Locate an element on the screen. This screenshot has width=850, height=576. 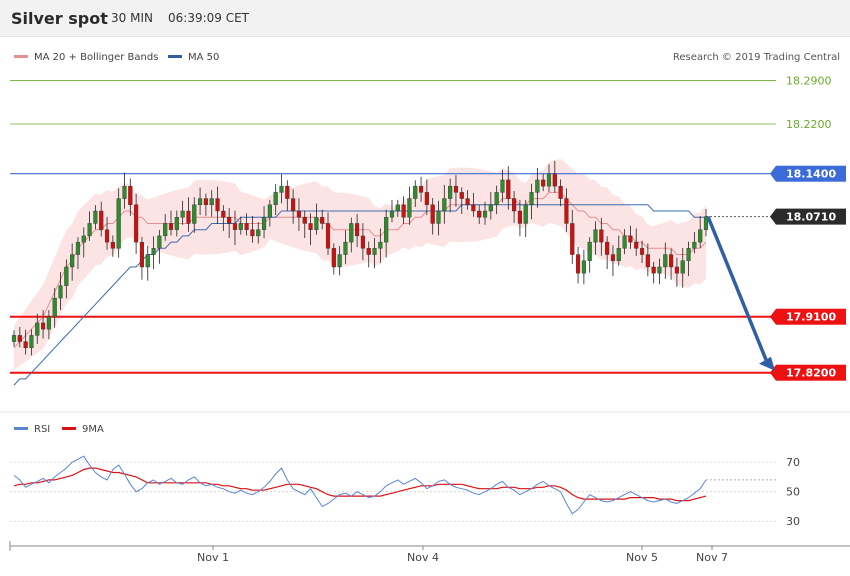
time-axis-label: Nov 5 is located at coordinates (642, 557).